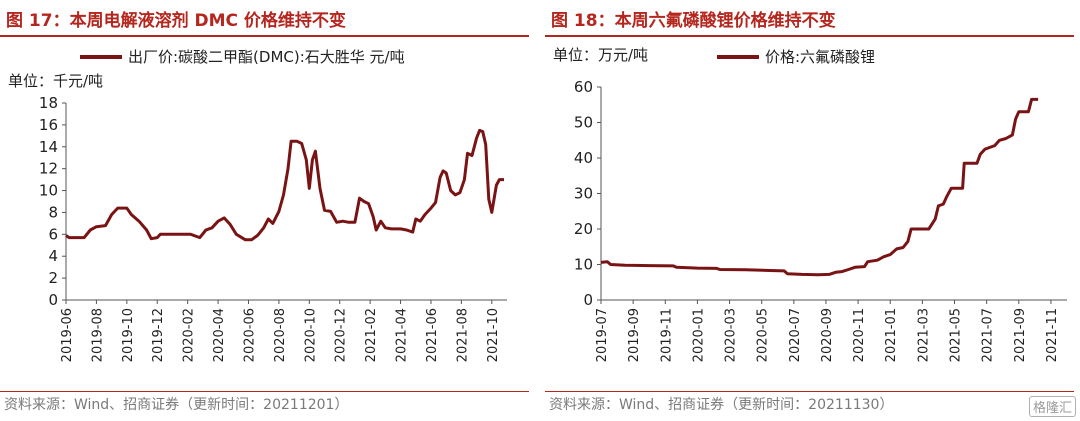  What do you see at coordinates (666, 335) in the screenshot?
I see `x-tick-label: 2019-11` at bounding box center [666, 335].